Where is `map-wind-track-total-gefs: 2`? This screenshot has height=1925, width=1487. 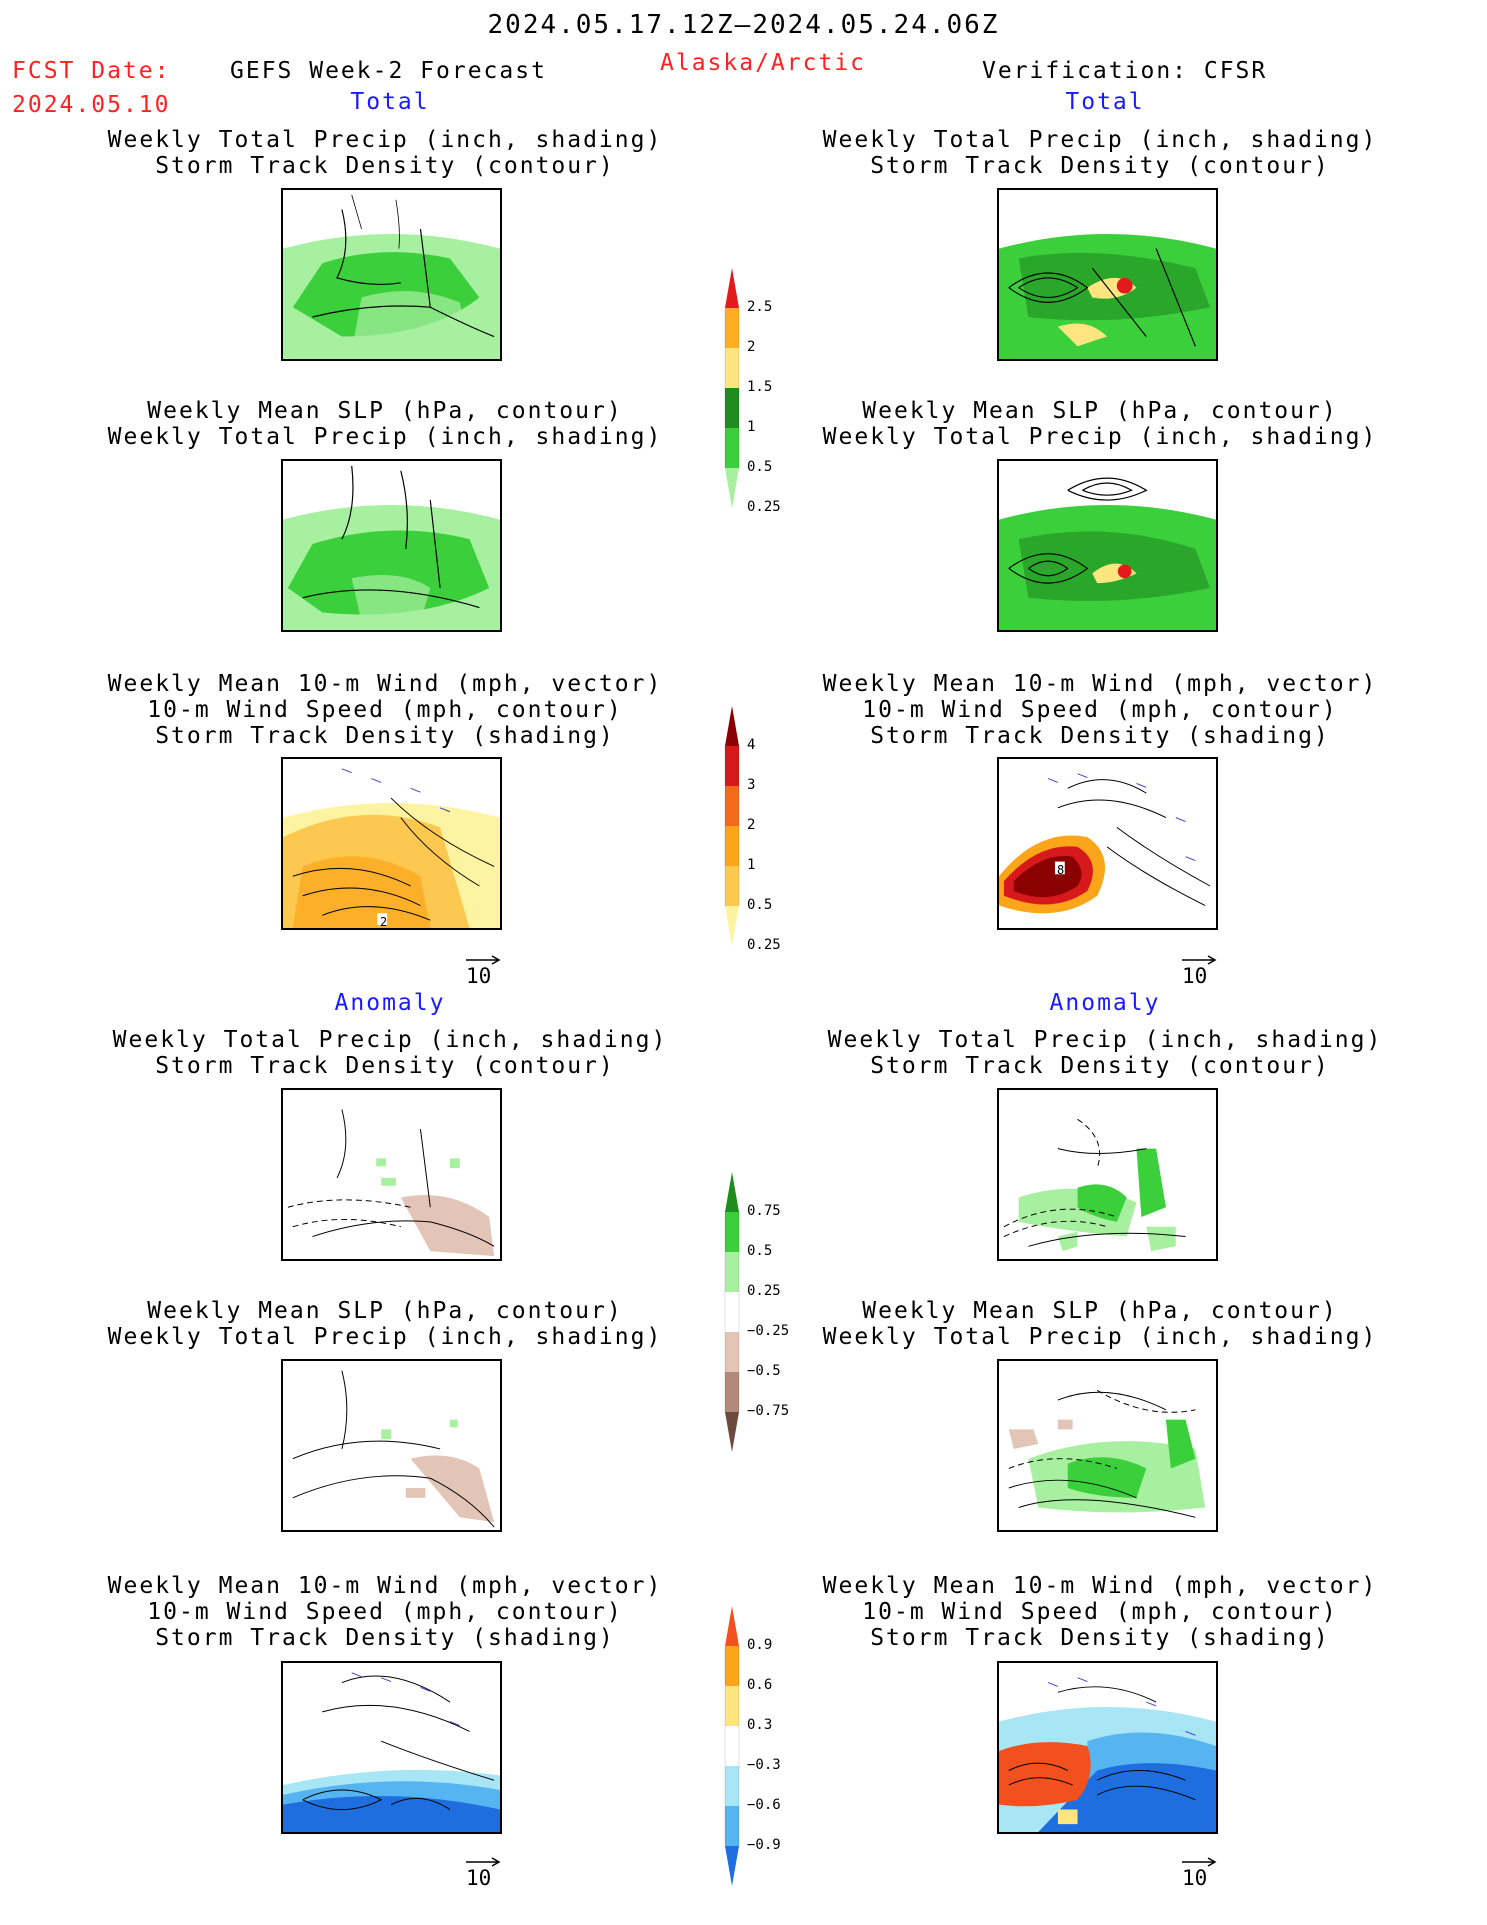
map-wind-track-total-gefs: 2 is located at coordinates (391, 843).